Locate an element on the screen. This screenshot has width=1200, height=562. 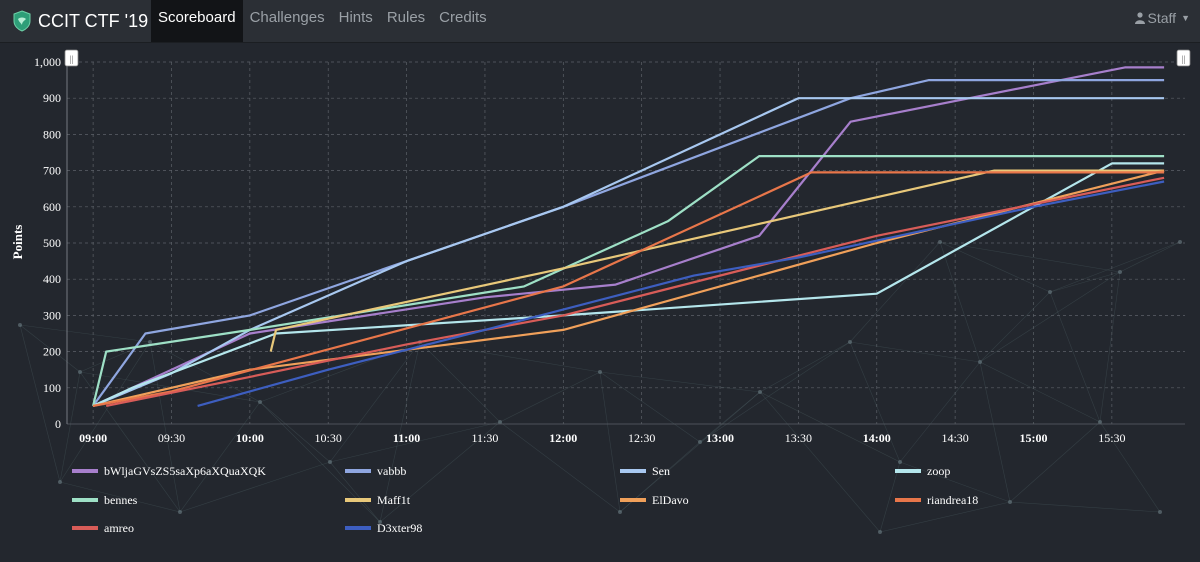
legend-label: bennes is located at coordinates (121, 500).